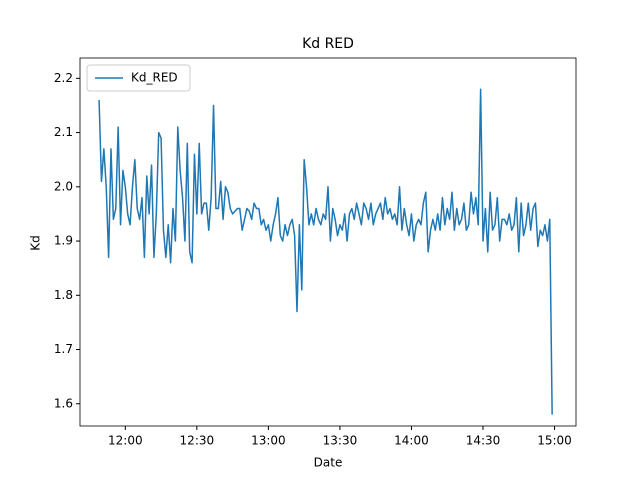 This screenshot has height=480, width=640. What do you see at coordinates (328, 463) in the screenshot?
I see `x-axis-label: Date` at bounding box center [328, 463].